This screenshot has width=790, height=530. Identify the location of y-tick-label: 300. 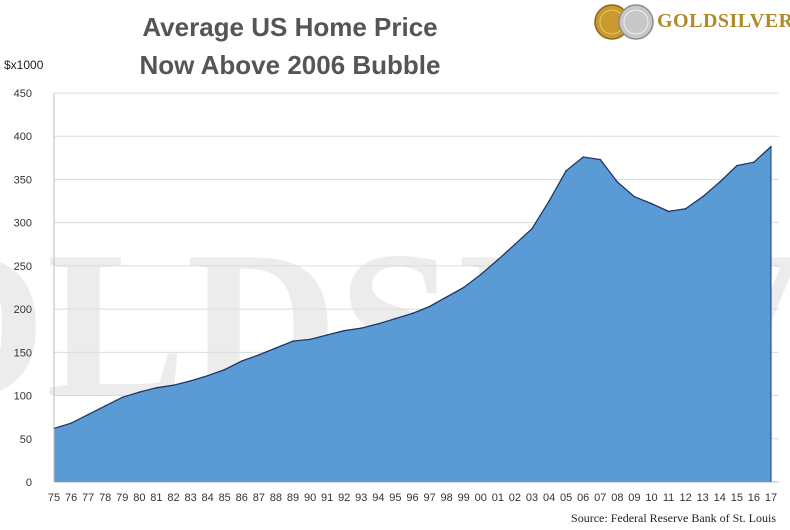
(23, 224).